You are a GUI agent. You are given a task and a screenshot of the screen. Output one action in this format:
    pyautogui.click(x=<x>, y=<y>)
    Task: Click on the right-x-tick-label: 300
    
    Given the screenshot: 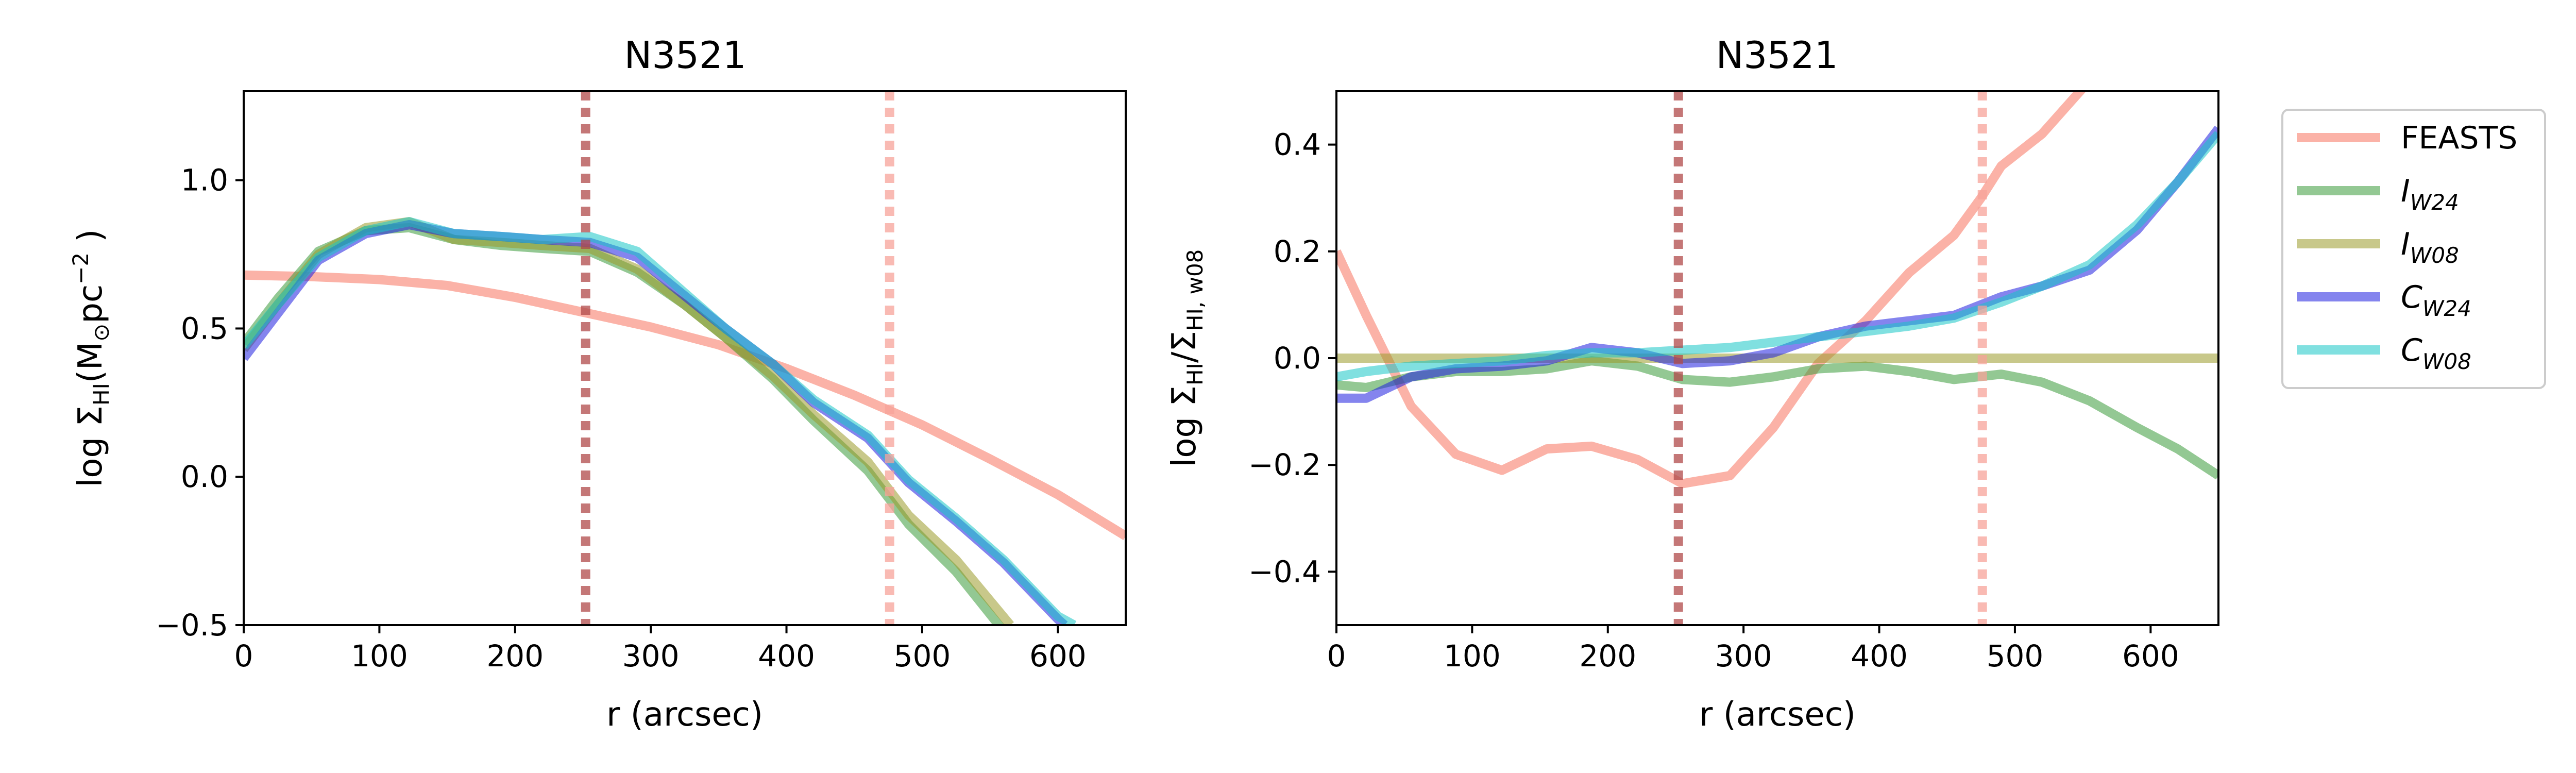 What is the action you would take?
    pyautogui.click(x=1743, y=656)
    